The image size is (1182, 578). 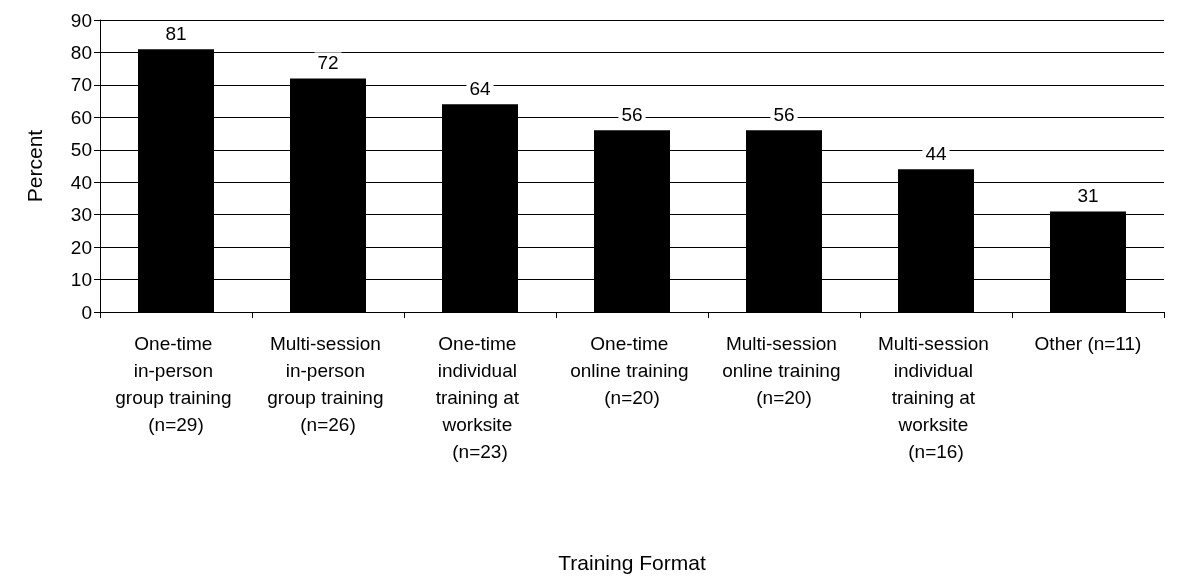 What do you see at coordinates (632, 562) in the screenshot?
I see `x-axis-title: Training Format` at bounding box center [632, 562].